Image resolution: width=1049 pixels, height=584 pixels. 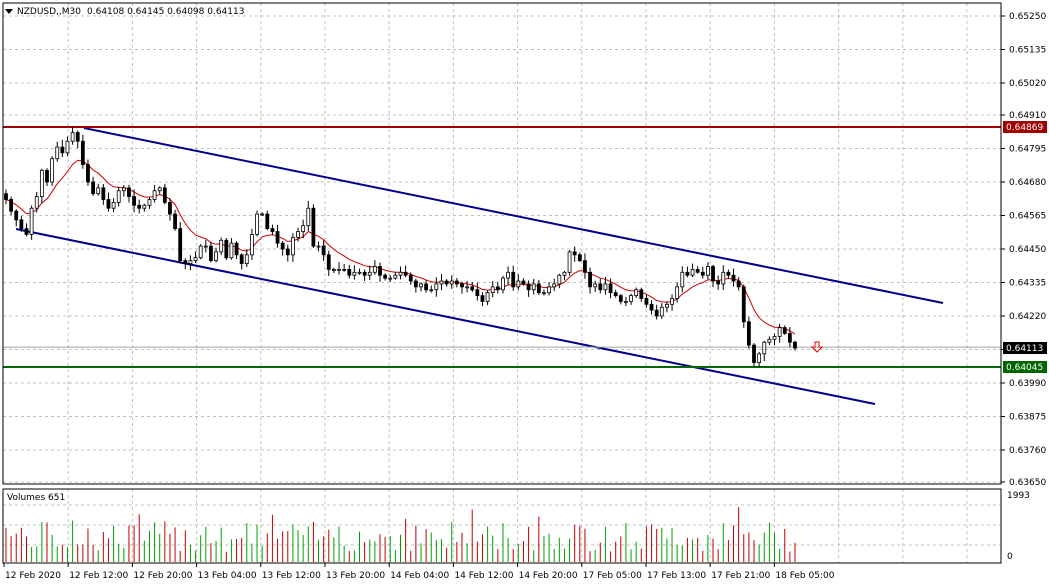 What do you see at coordinates (9, 11) in the screenshot?
I see `symbol-dropdown-icon` at bounding box center [9, 11].